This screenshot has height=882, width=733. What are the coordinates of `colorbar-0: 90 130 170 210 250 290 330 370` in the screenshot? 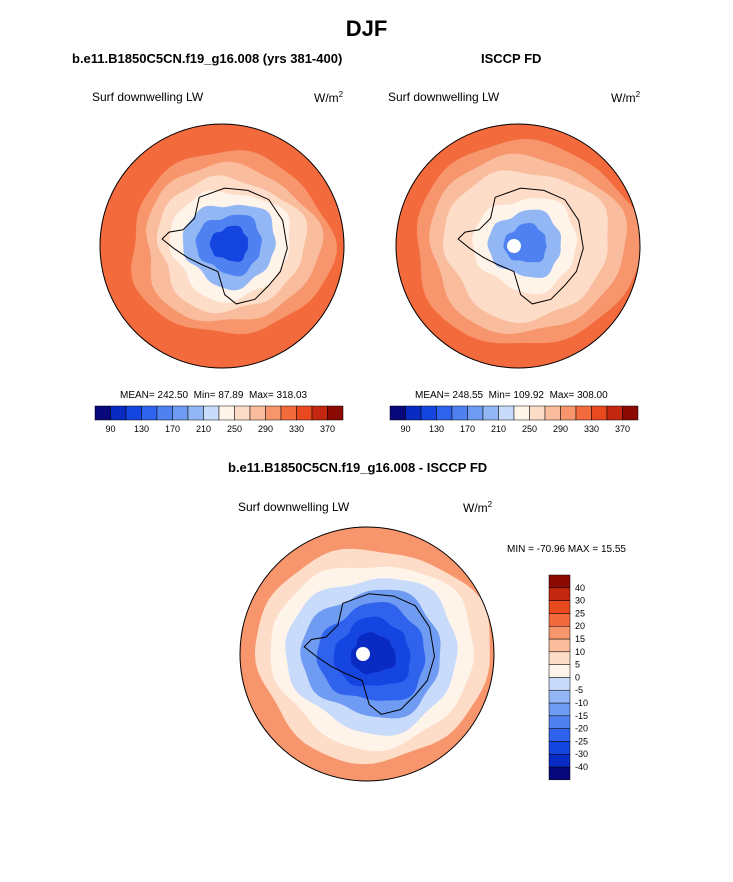 It's located at (219, 419).